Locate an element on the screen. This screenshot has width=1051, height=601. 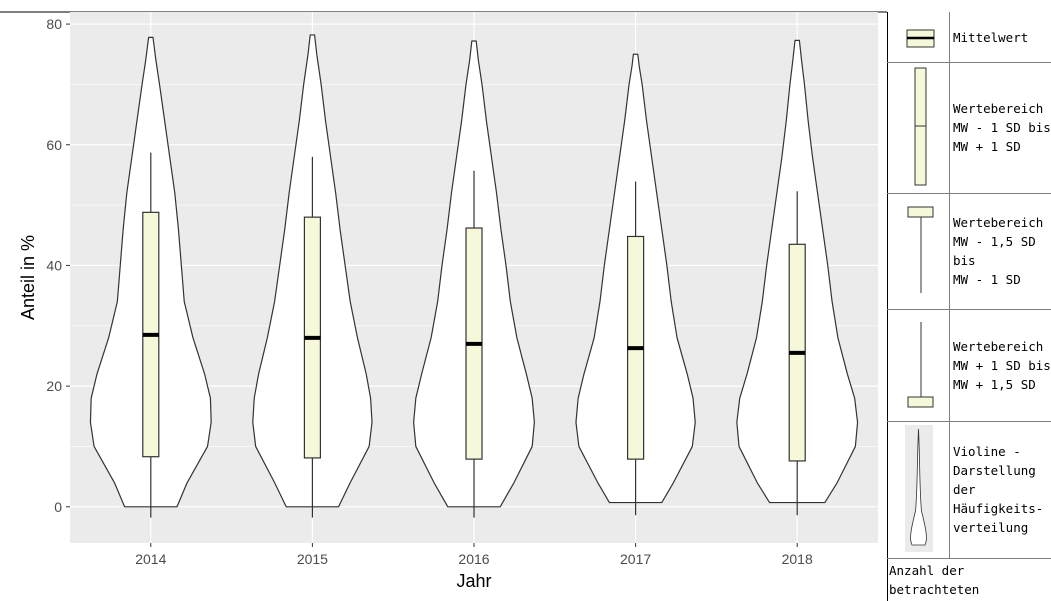
legend-upper-whisker-label: Wertebereich MW + 1 SD bis MW + 1,5 SD is located at coordinates (1002, 365).